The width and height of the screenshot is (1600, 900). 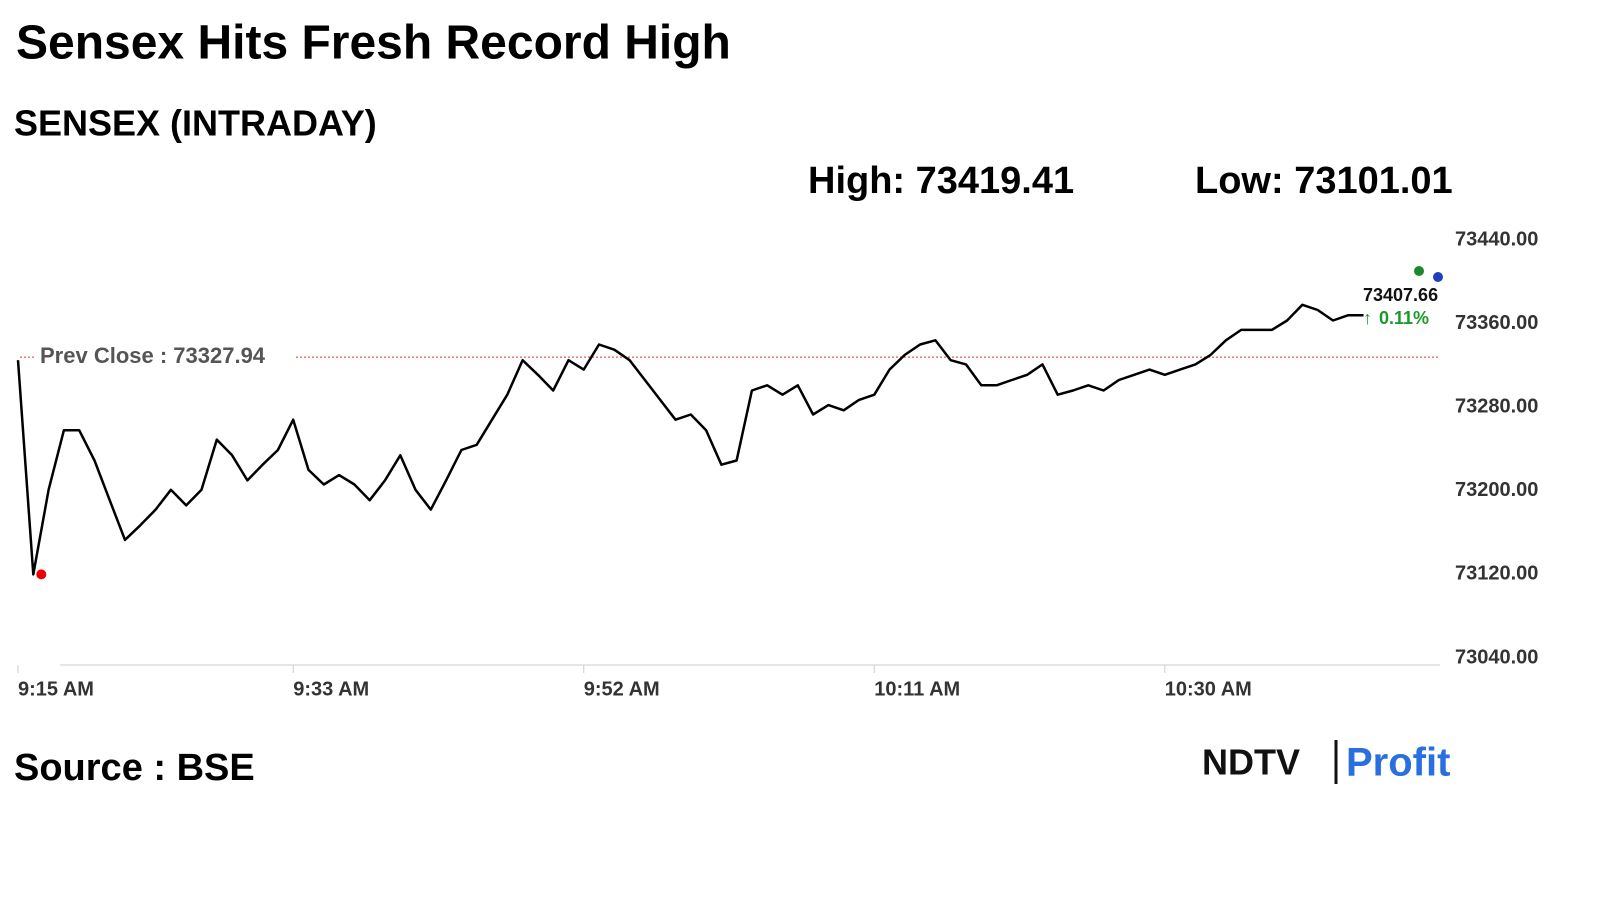 I want to click on prev-close-bg, so click(x=165, y=357).